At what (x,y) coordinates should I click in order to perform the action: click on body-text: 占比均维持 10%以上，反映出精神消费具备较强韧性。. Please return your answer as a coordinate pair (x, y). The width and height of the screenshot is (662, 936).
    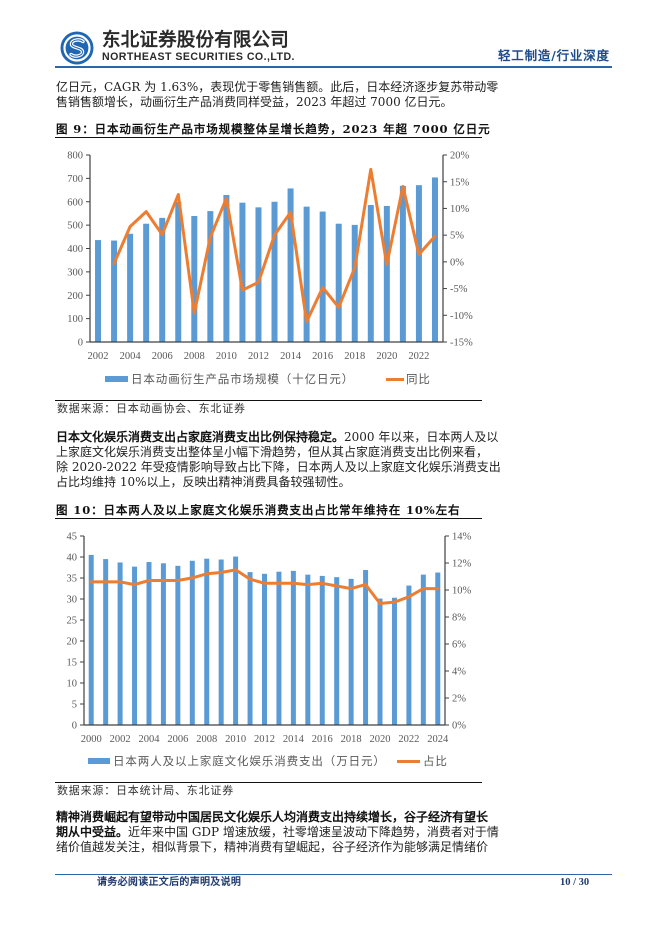
    Looking at the image, I should click on (203, 482).